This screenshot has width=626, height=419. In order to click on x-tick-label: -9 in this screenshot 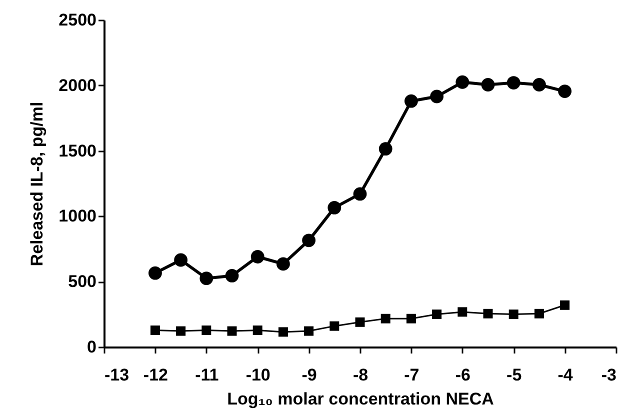, I will do `click(309, 375)`.